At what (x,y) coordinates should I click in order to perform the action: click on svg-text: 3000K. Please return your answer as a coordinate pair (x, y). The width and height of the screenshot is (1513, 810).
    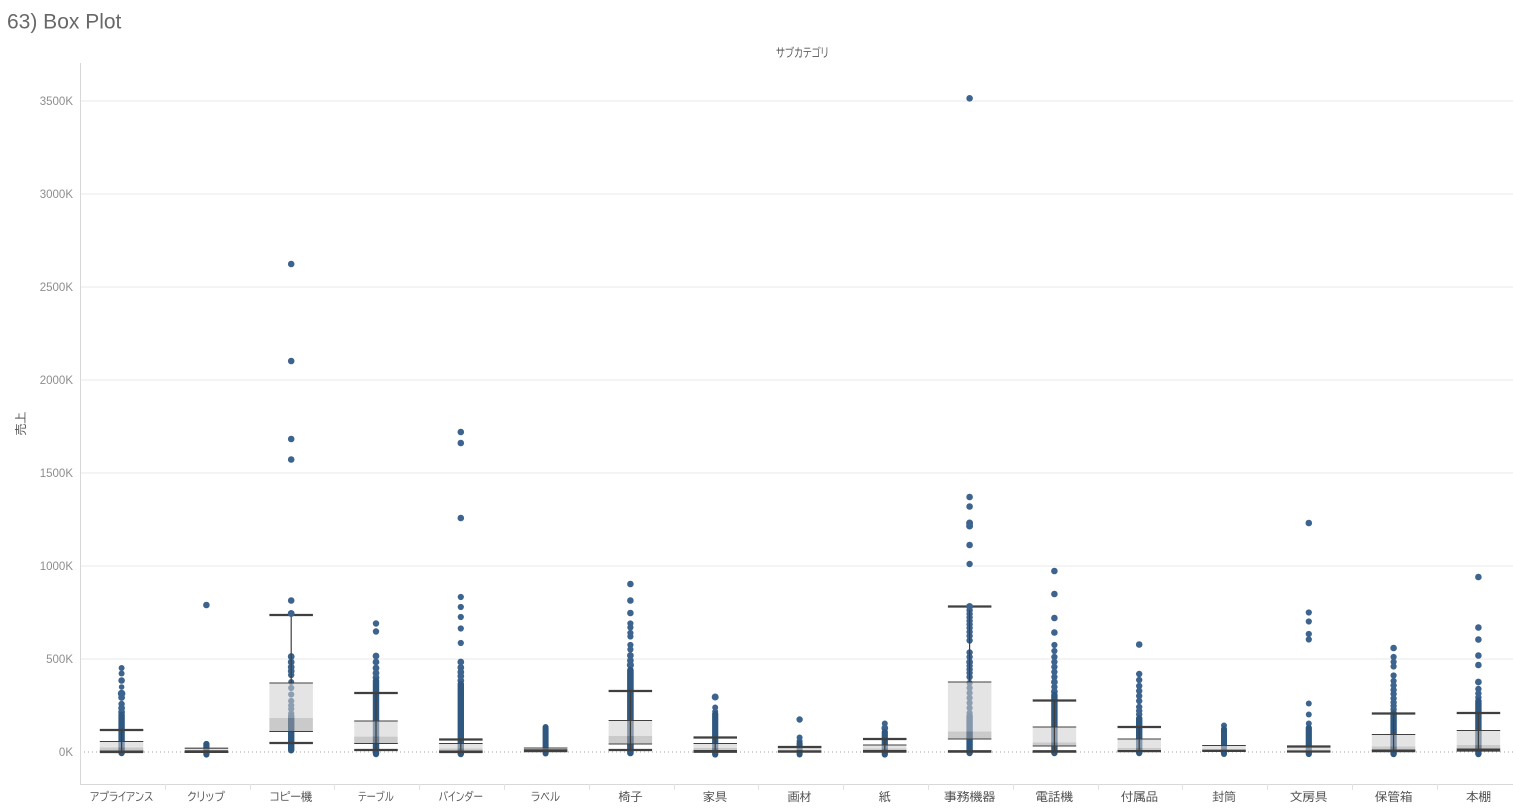
    Looking at the image, I should click on (57, 195).